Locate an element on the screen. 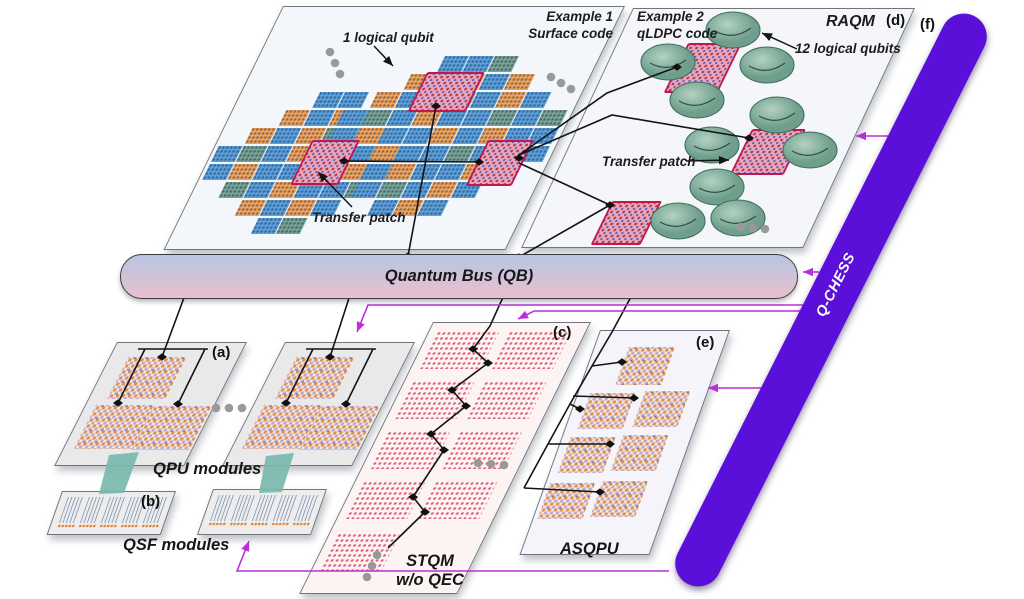 Image resolution: width=1024 pixels, height=599 pixels. magenta-line is located at coordinates (658, 315).